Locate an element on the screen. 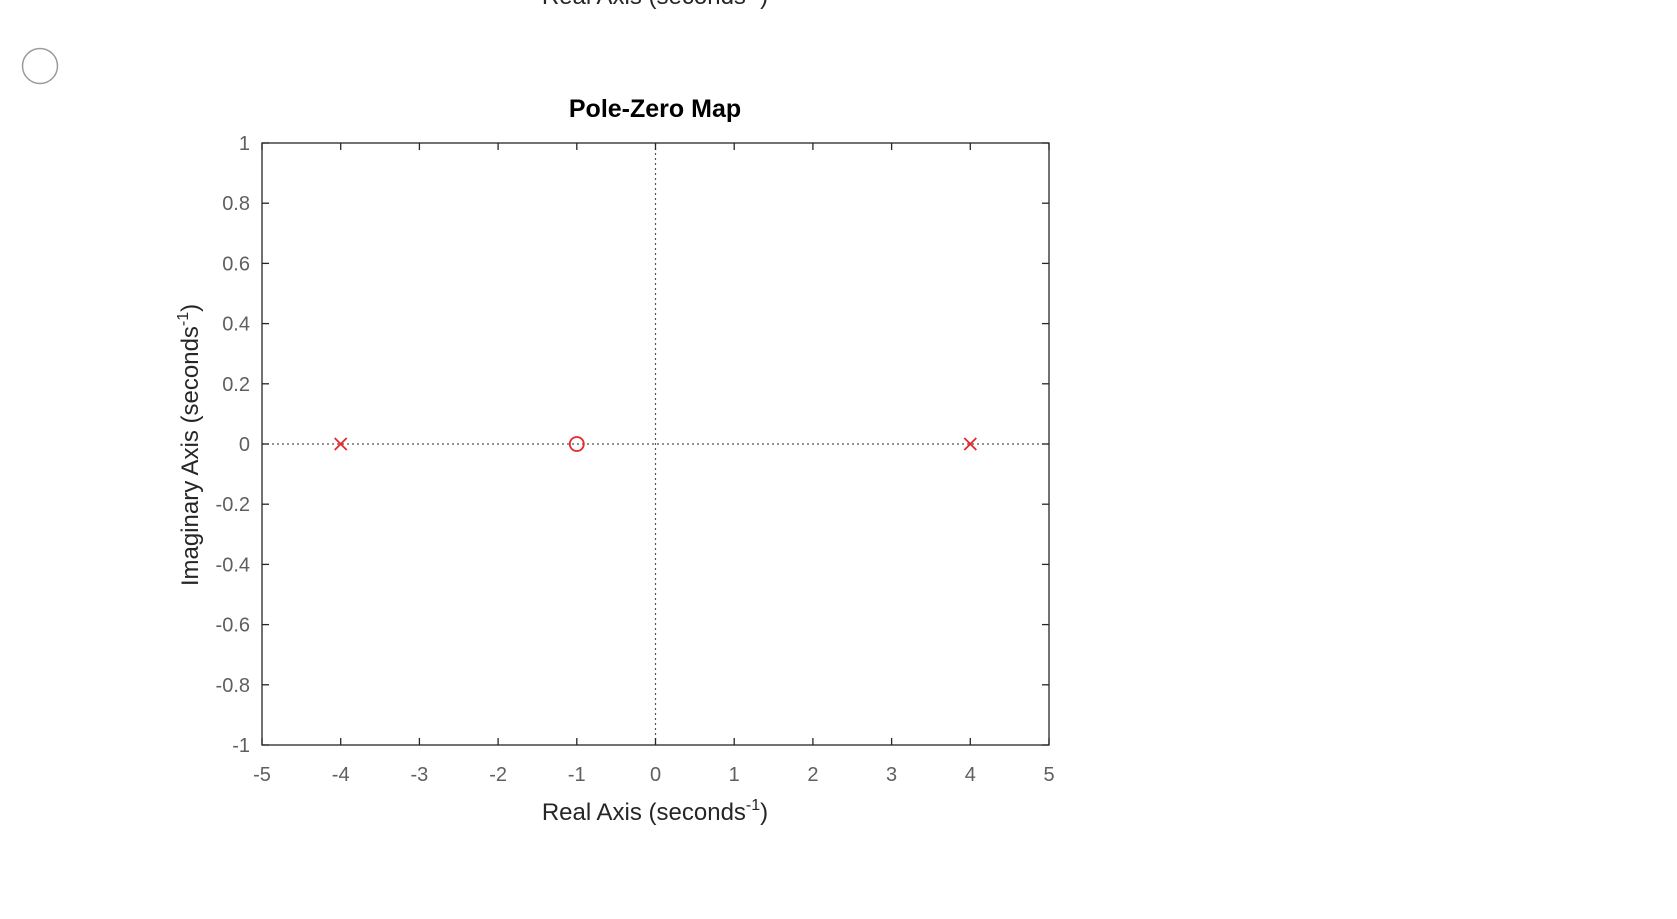 Image resolution: width=1677 pixels, height=919 pixels. zero-marker is located at coordinates (576, 444).